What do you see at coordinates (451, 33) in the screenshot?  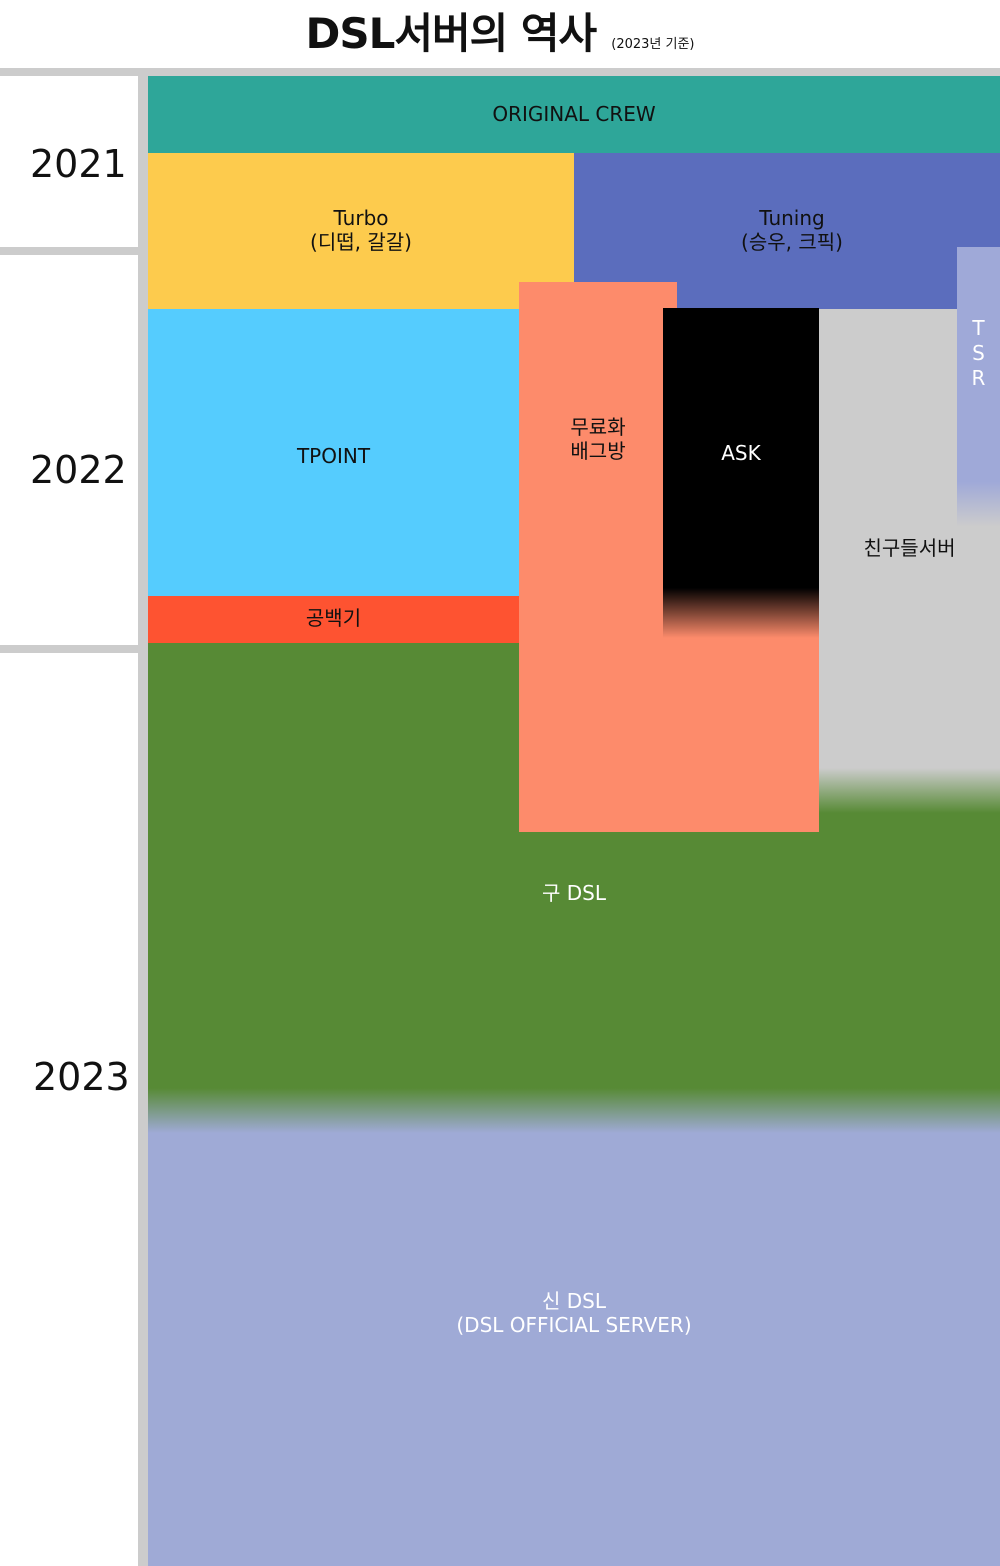 I see `title-main: DSL서버의 역사` at bounding box center [451, 33].